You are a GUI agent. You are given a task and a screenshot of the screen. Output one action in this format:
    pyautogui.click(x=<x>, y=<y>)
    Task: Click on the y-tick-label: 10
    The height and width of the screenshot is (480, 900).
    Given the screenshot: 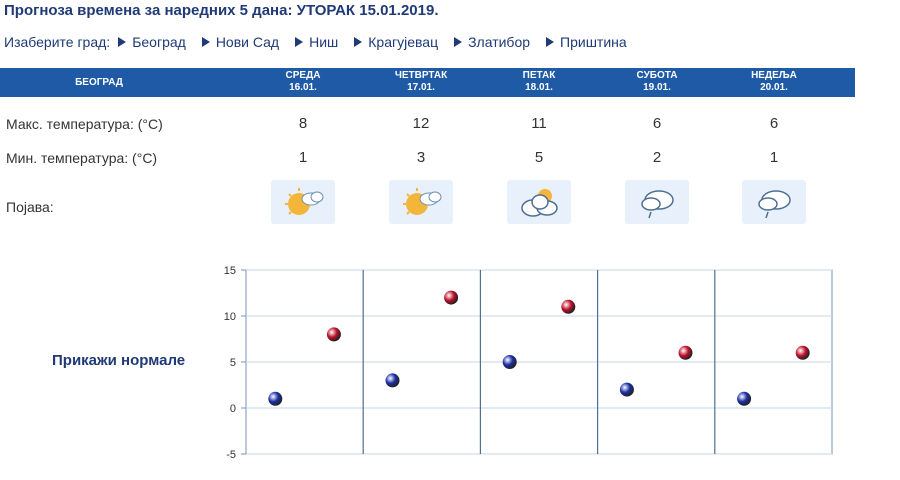 What is the action you would take?
    pyautogui.click(x=230, y=317)
    